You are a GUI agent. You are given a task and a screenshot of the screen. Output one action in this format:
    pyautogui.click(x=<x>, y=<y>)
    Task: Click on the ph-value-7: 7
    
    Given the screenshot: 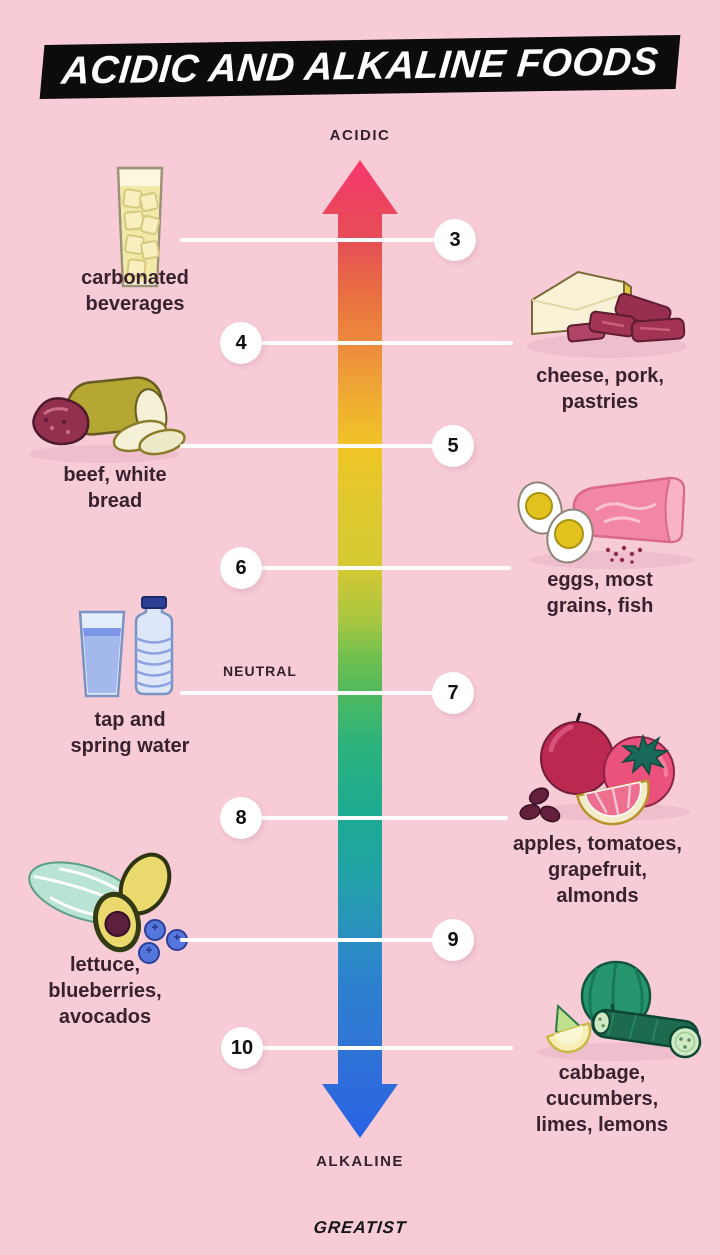 What is the action you would take?
    pyautogui.click(x=453, y=692)
    